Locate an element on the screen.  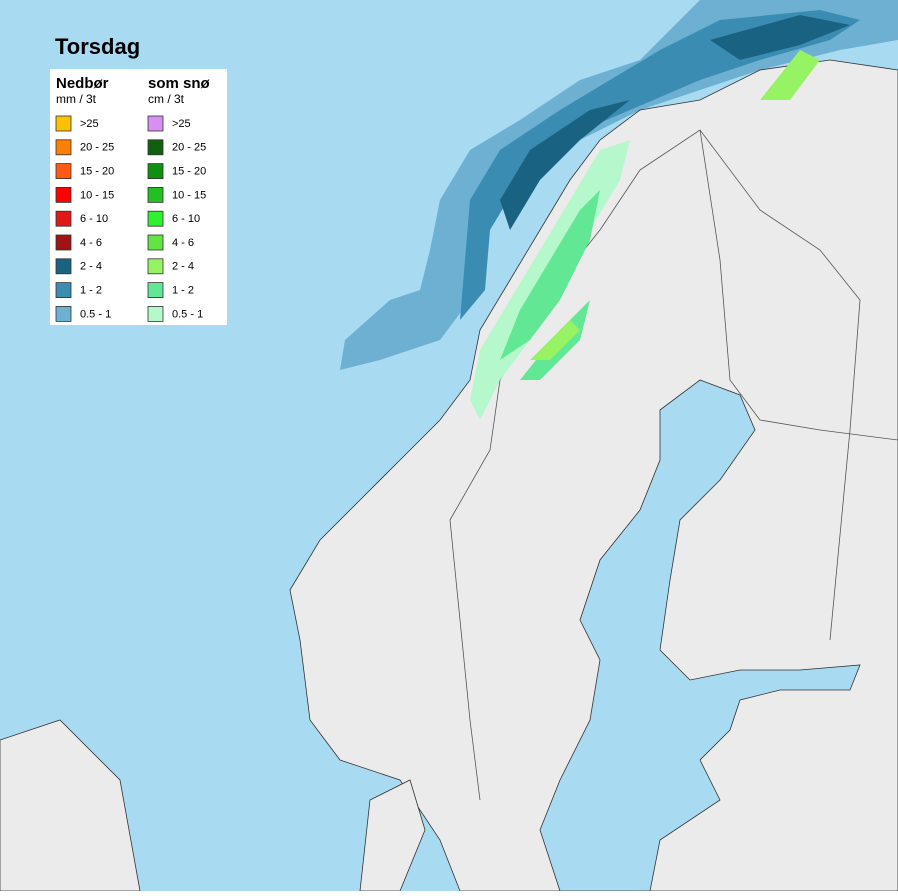
legend-unit: cm / 3t is located at coordinates (166, 99).